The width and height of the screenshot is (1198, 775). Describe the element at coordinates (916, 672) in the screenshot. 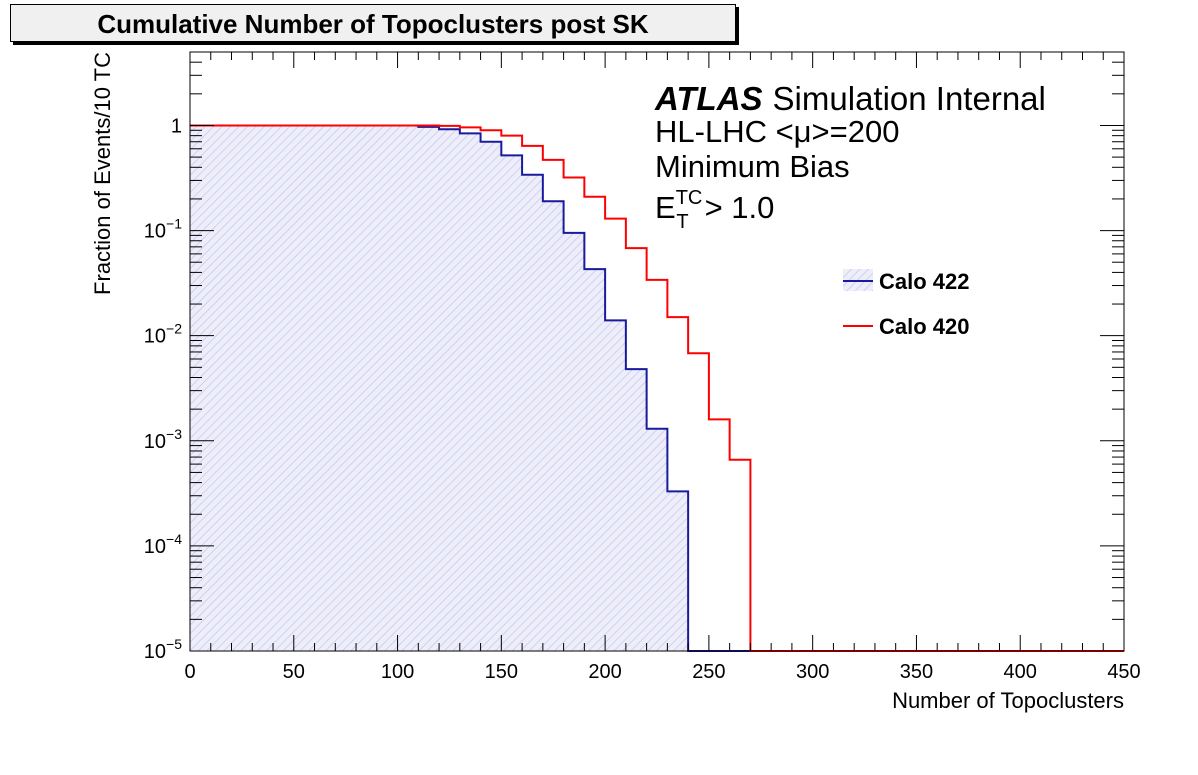

I see `x-tick-label: 350` at that location.